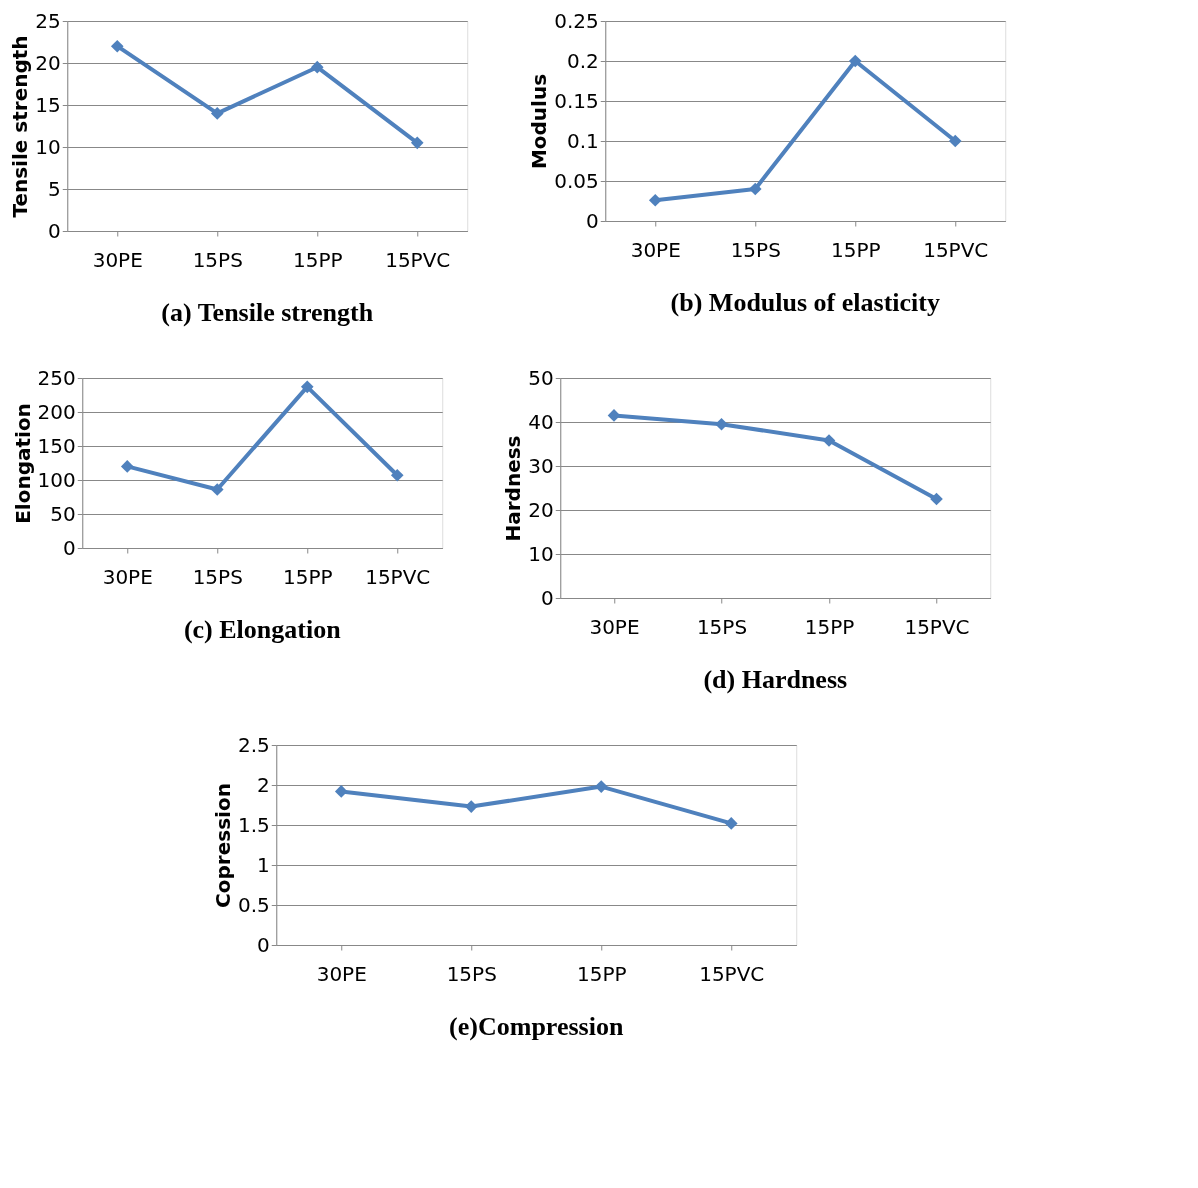 The width and height of the screenshot is (1198, 1188). What do you see at coordinates (253, 904) in the screenshot?
I see `y-tick-label: 0.5` at bounding box center [253, 904].